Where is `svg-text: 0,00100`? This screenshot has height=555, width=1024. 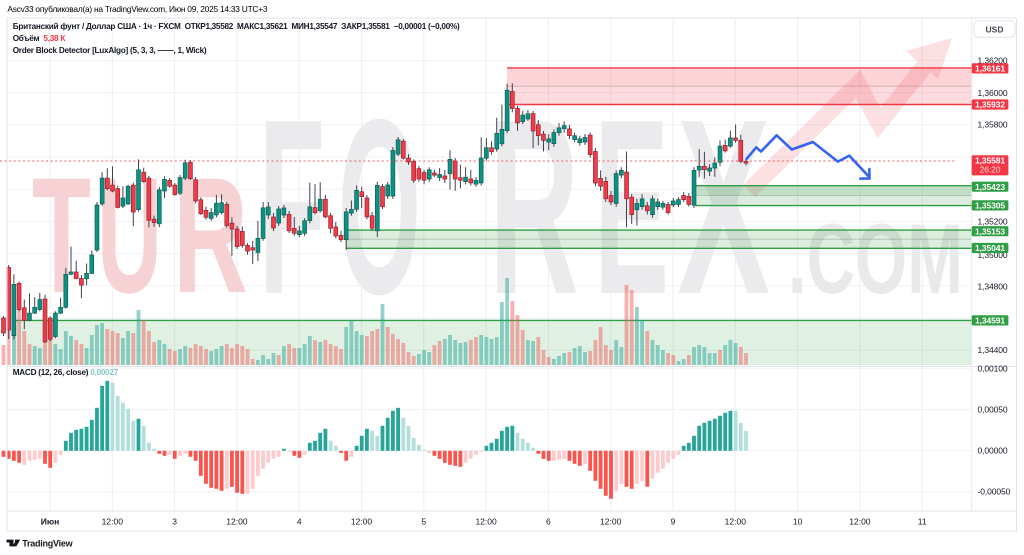
svg-text: 0,00100 is located at coordinates (993, 368).